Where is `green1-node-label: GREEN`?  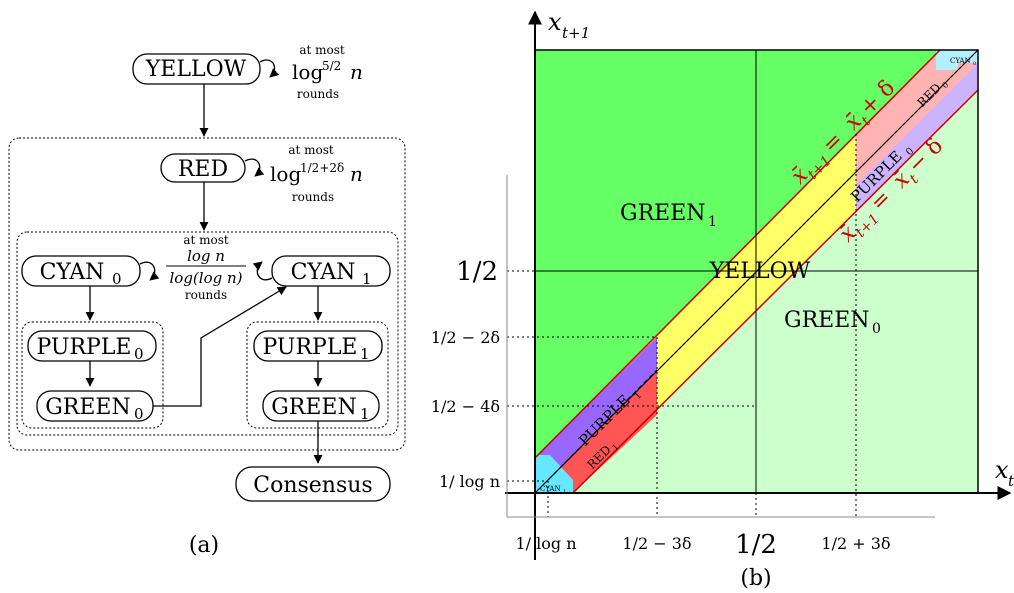 green1-node-label: GREEN is located at coordinates (314, 407).